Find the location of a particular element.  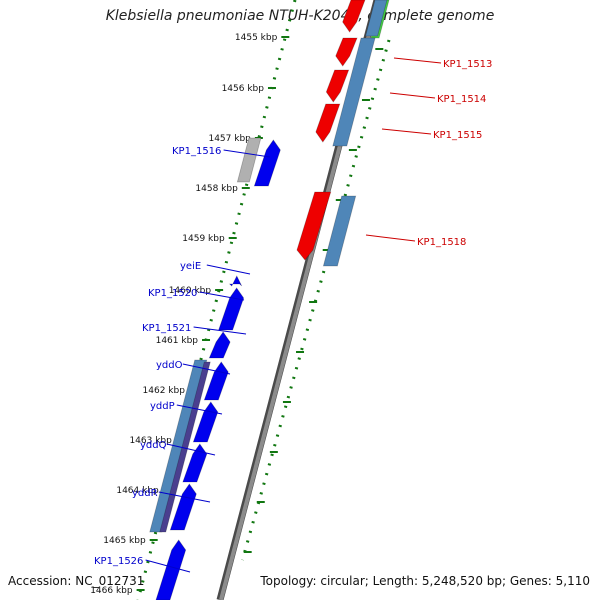

gene-label-left: yddQ is located at coordinates (153, 445).